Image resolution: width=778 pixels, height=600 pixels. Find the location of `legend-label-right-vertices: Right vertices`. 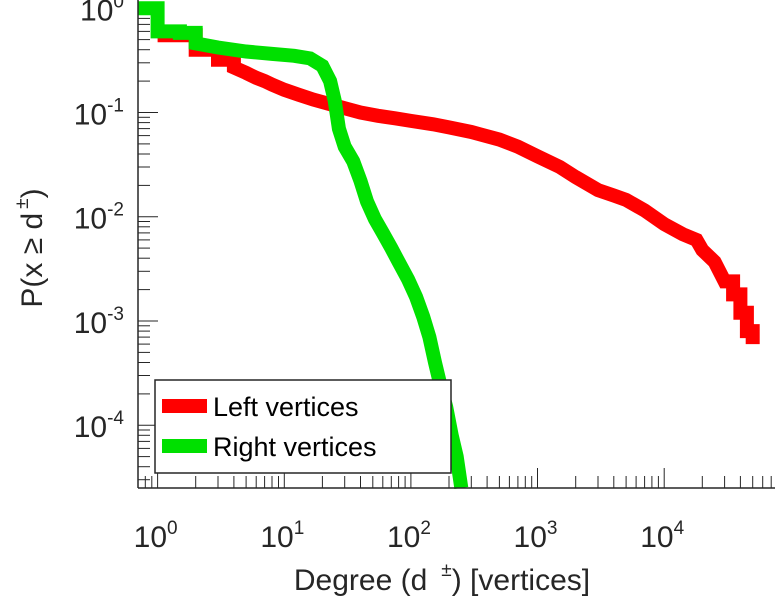

legend-label-right-vertices: Right vertices is located at coordinates (295, 447).